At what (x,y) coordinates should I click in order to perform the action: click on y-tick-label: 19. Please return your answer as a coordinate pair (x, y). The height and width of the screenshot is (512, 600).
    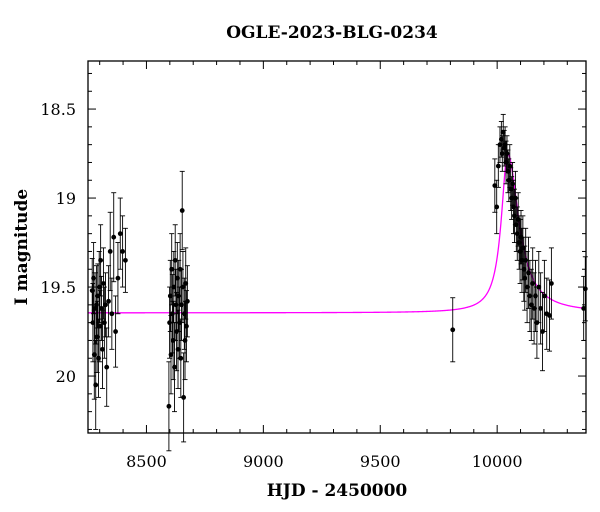
    Looking at the image, I should click on (66, 198).